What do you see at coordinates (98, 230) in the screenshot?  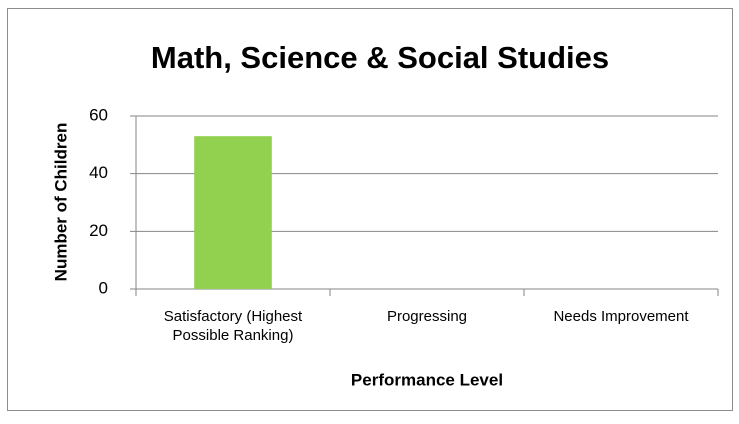 I see `y-tick-label: 20` at bounding box center [98, 230].